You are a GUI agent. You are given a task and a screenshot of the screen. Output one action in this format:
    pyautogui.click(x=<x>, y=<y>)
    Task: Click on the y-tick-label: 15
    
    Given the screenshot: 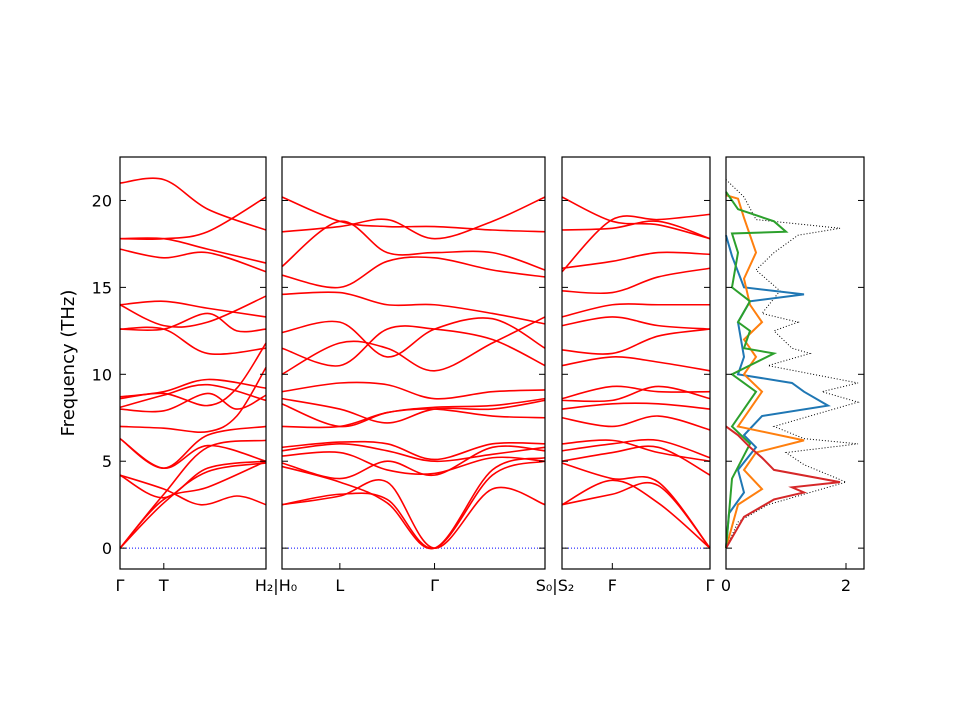 What is the action you would take?
    pyautogui.click(x=102, y=287)
    